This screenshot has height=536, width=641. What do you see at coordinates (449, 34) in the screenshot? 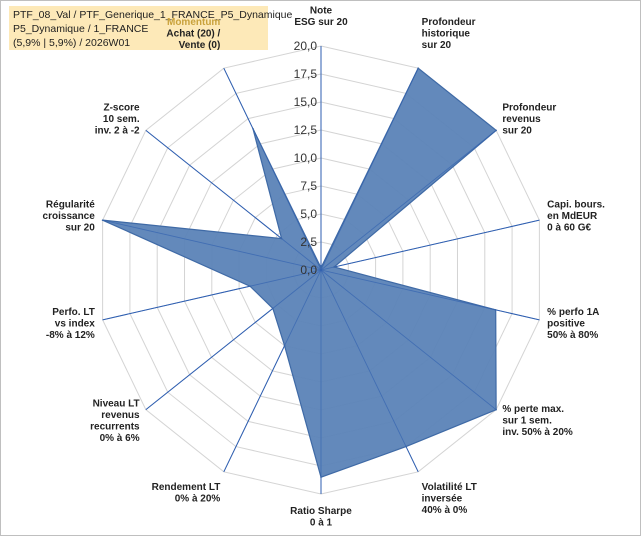
I see `axis-label: Profondeur historique sur 20` at bounding box center [449, 34].